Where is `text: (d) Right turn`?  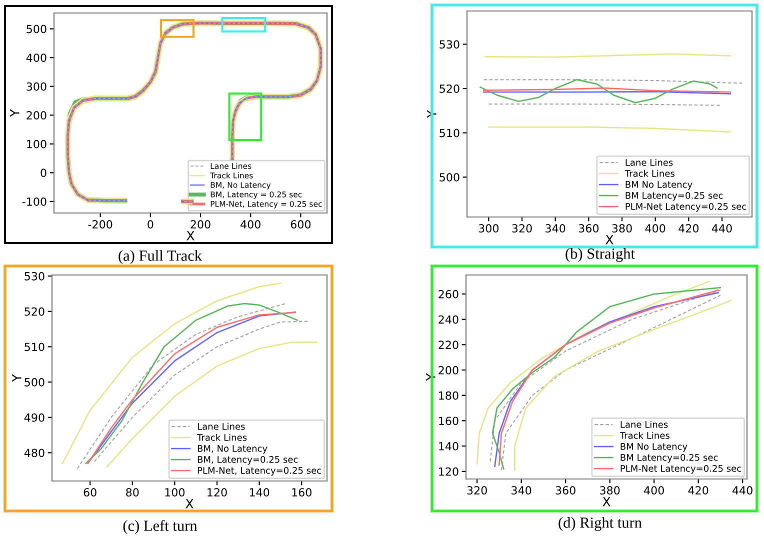
text: (d) Right turn is located at coordinates (600, 524).